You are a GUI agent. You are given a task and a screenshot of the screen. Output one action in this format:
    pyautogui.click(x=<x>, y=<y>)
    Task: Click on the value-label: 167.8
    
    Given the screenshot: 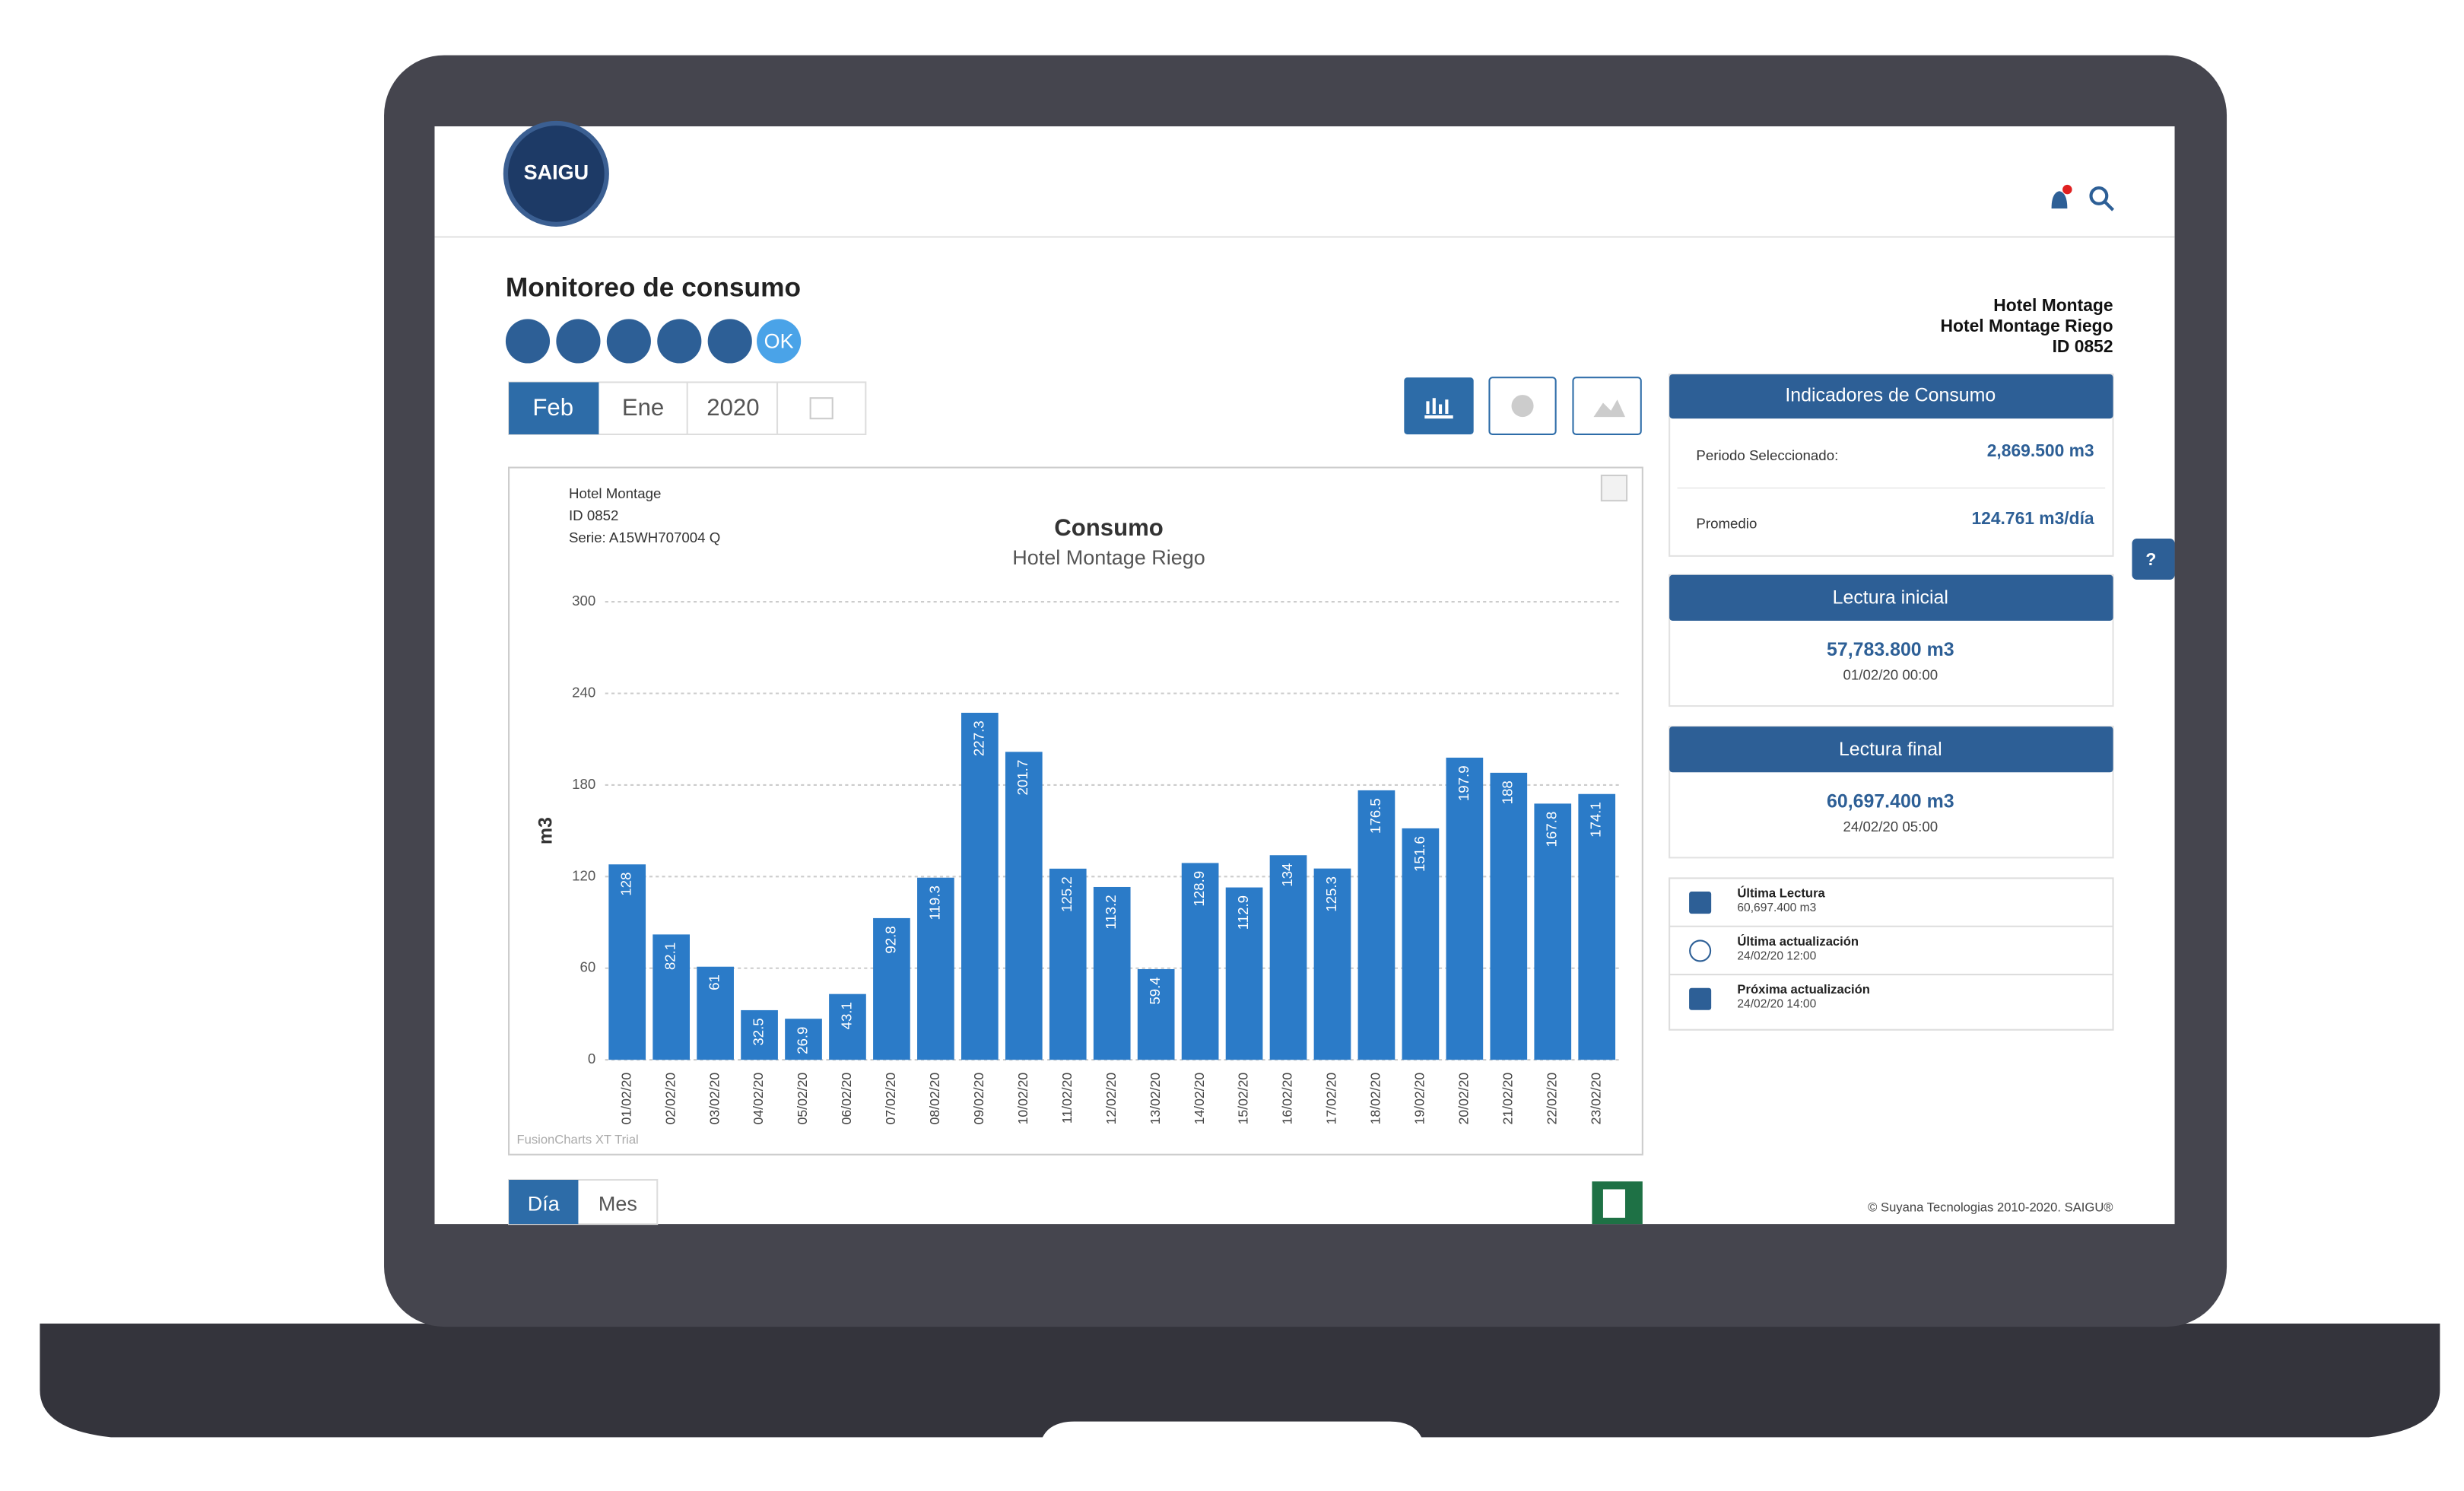 What is the action you would take?
    pyautogui.click(x=1552, y=829)
    